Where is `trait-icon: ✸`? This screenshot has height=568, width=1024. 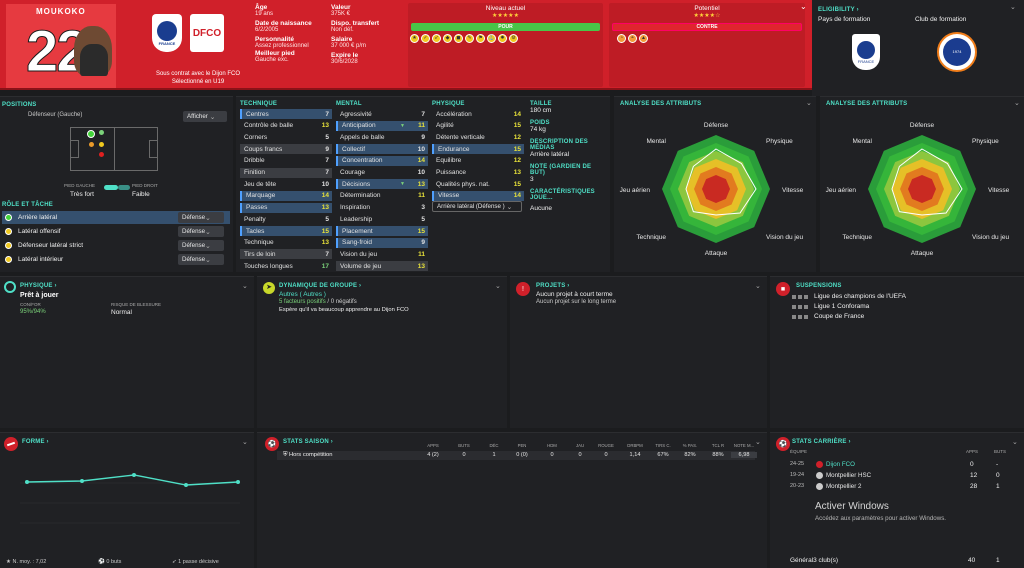 trait-icon: ✸ is located at coordinates (502, 38).